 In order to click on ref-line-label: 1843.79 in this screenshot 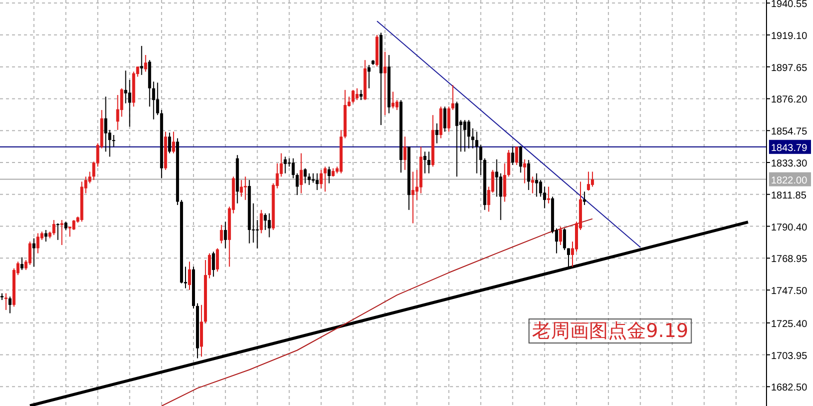, I will do `click(789, 148)`.